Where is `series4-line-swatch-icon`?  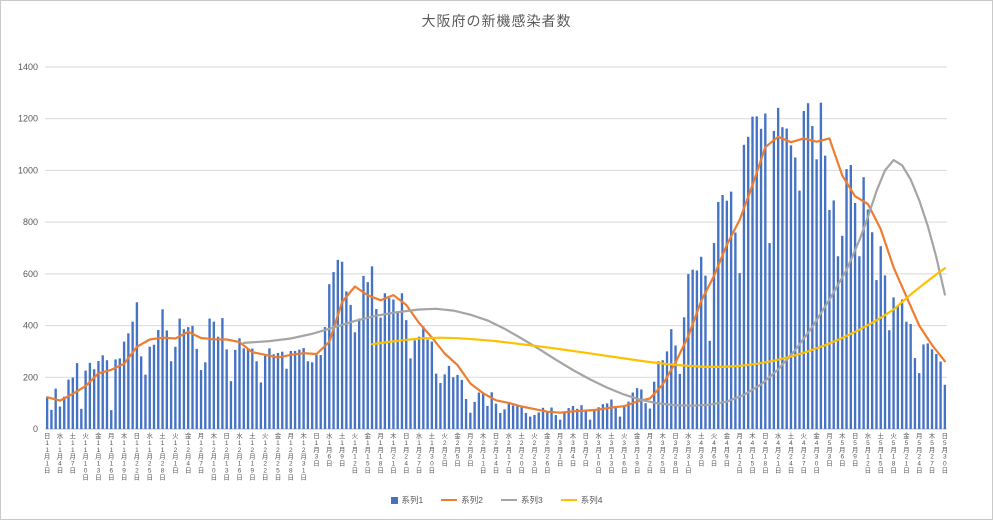 series4-line-swatch-icon is located at coordinates (568, 500).